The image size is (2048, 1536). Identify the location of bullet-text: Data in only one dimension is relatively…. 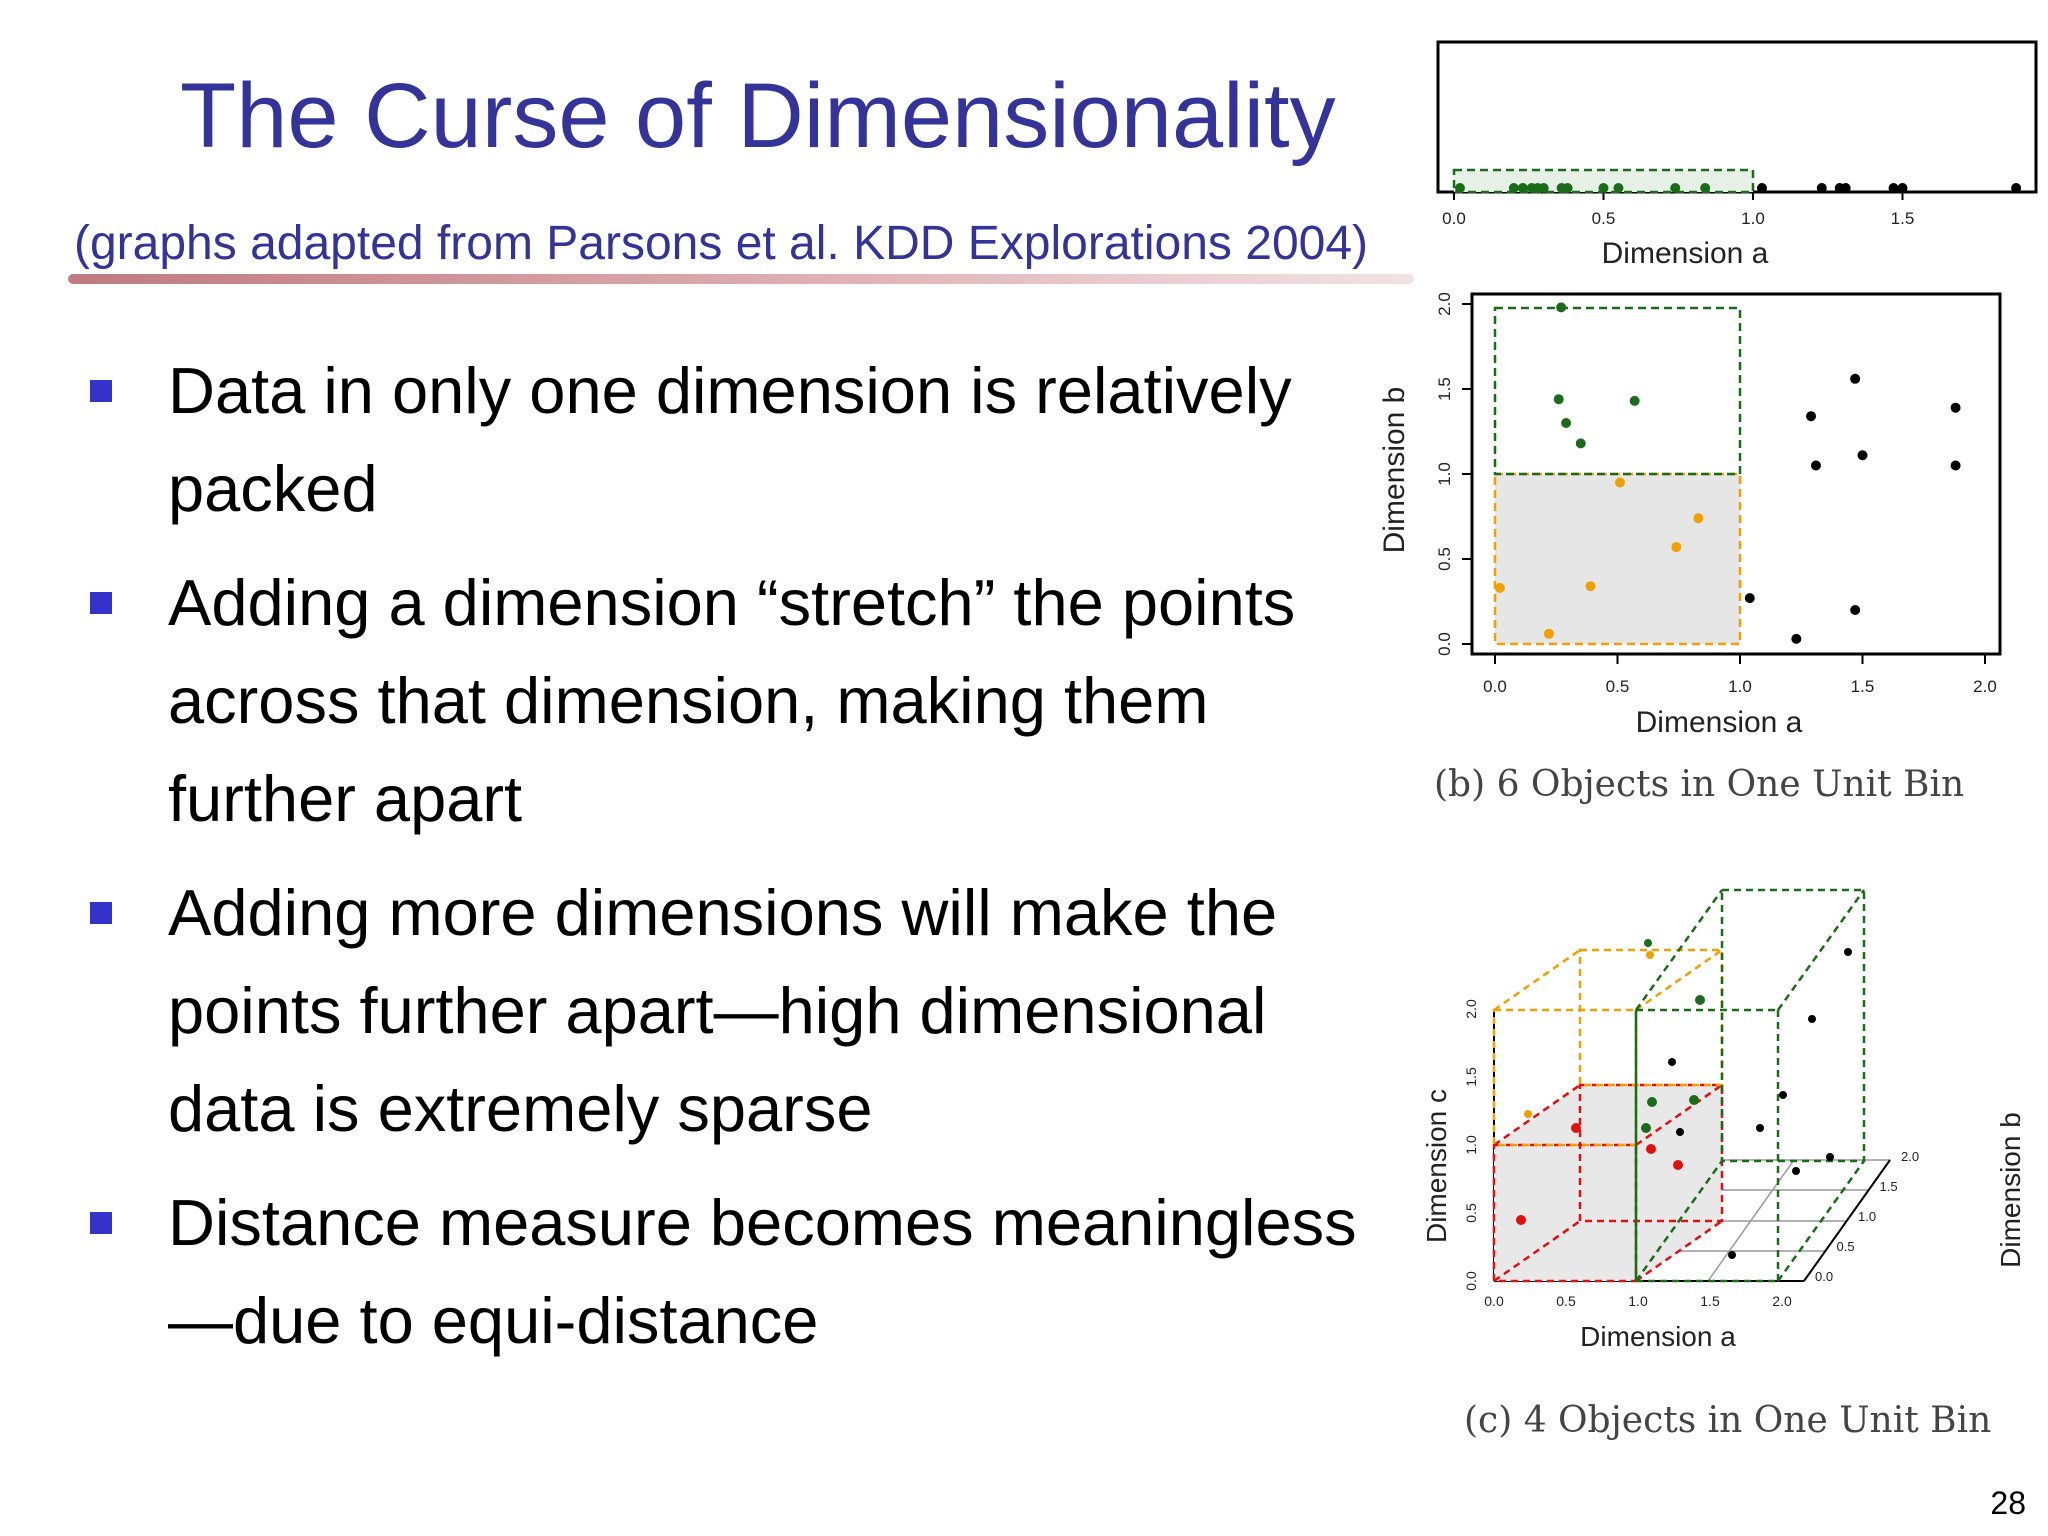
(730, 439).